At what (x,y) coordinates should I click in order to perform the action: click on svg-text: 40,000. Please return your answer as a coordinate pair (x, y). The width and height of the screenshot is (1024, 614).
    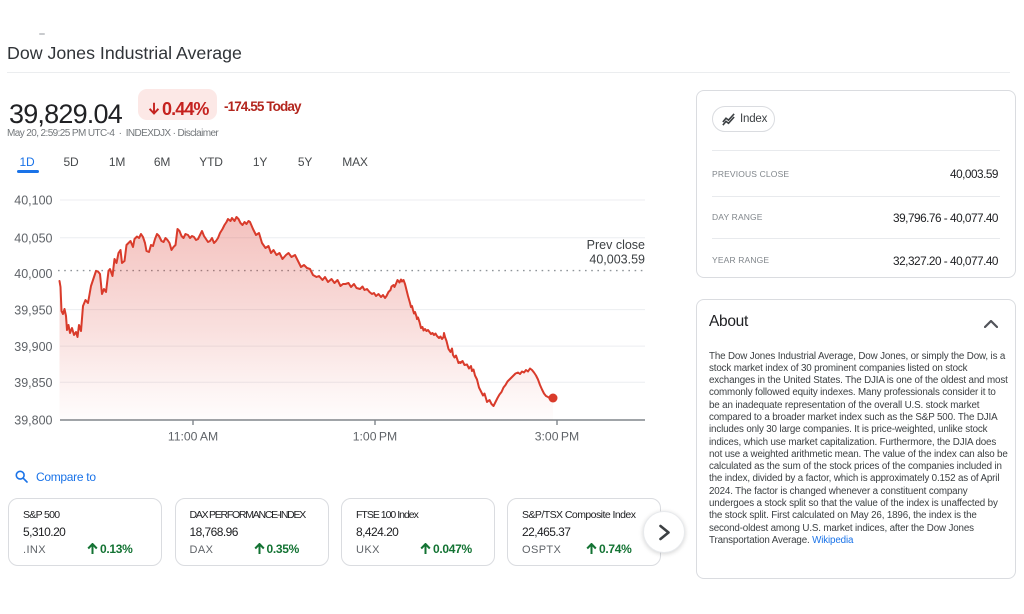
    Looking at the image, I should click on (33, 274).